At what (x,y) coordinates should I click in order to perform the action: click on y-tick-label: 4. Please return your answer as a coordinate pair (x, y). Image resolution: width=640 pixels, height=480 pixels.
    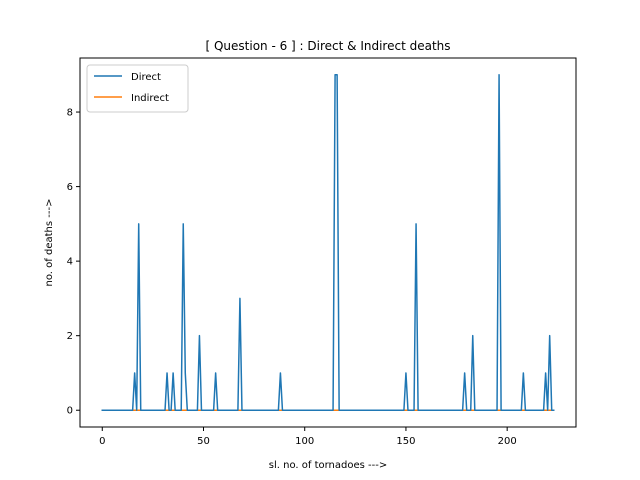
    Looking at the image, I should click on (70, 262).